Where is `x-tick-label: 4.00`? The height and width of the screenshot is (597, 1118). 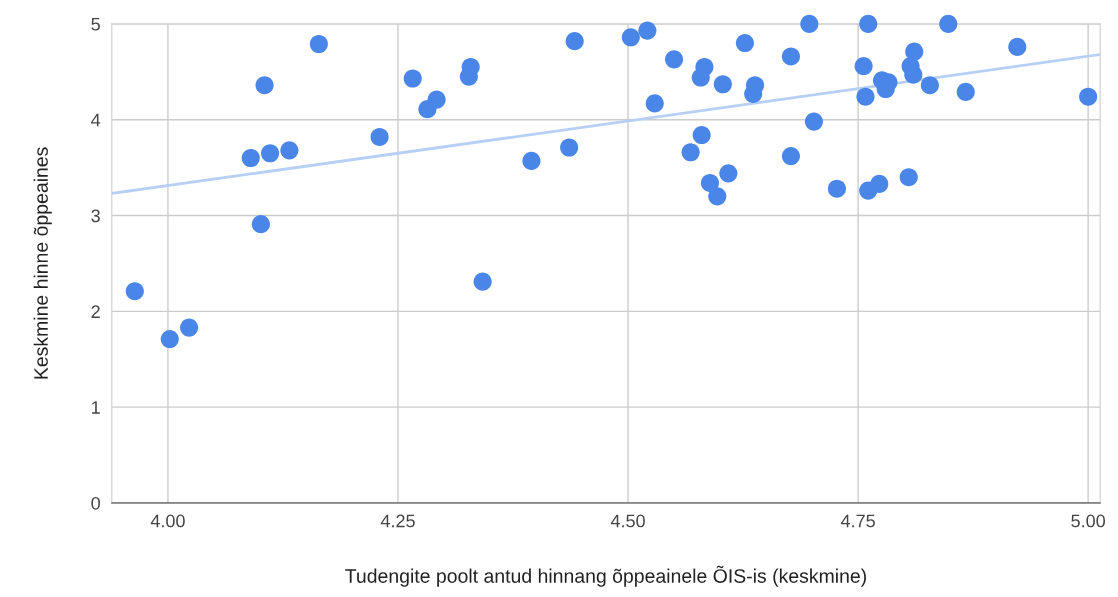 x-tick-label: 4.00 is located at coordinates (167, 521).